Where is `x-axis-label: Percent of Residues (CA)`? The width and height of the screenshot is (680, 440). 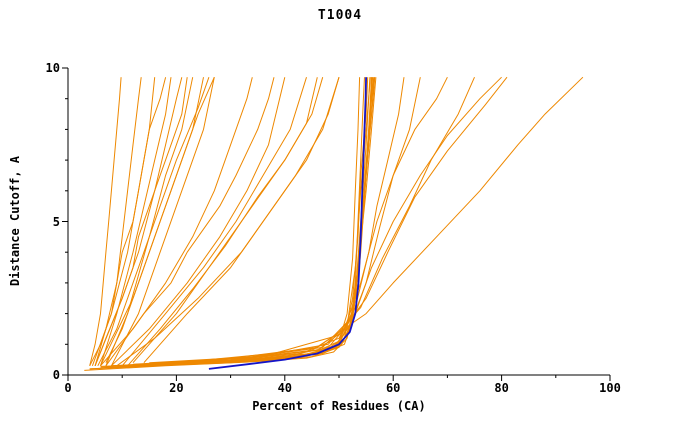
x-axis-label: Percent of Residues (CA) is located at coordinates (339, 406).